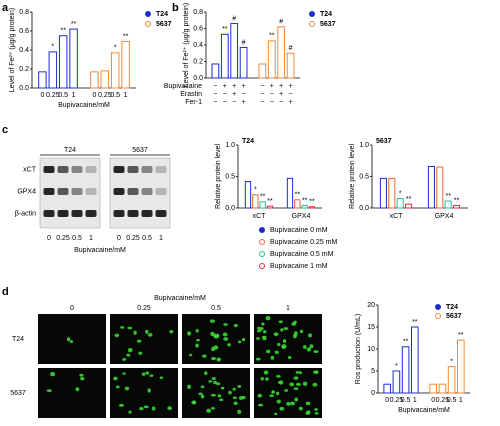  Describe the element at coordinates (162, 14) in the screenshot. I see `legend-label: T24` at that location.